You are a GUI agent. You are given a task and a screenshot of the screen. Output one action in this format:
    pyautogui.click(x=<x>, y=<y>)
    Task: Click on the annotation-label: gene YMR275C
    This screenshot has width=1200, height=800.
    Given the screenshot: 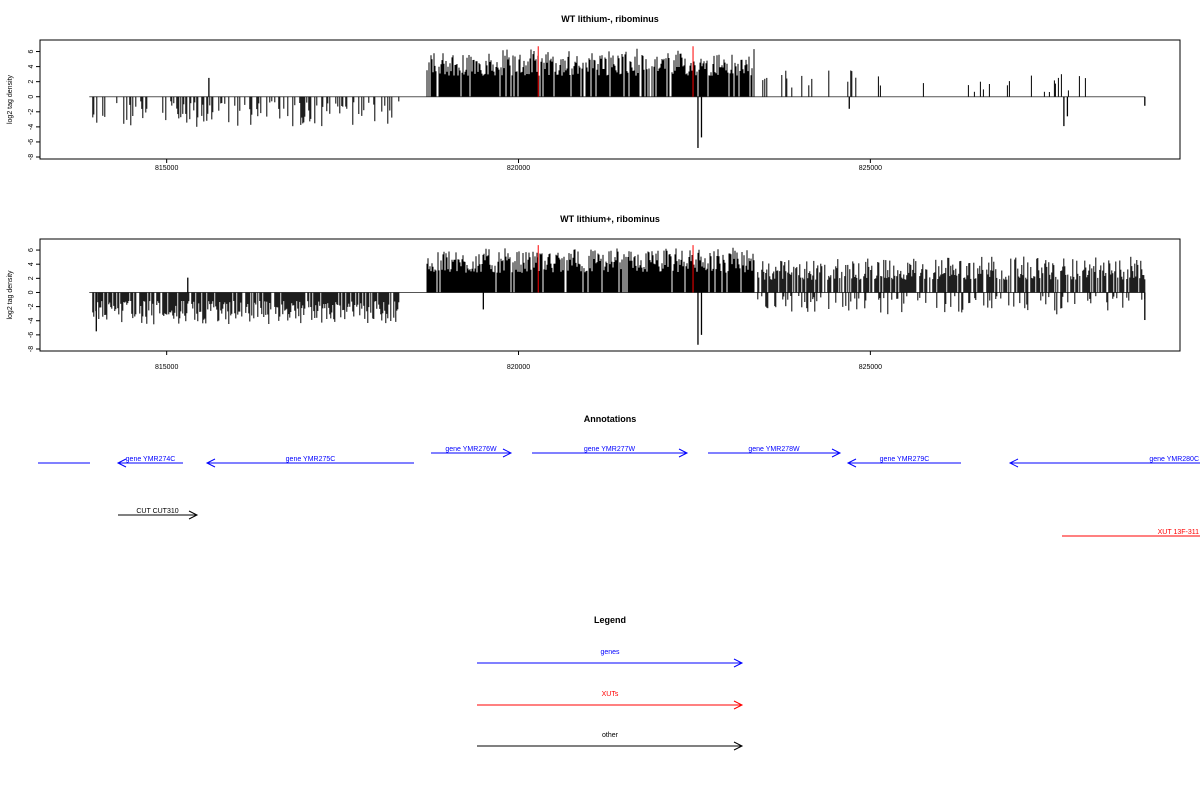 What is the action you would take?
    pyautogui.click(x=311, y=459)
    